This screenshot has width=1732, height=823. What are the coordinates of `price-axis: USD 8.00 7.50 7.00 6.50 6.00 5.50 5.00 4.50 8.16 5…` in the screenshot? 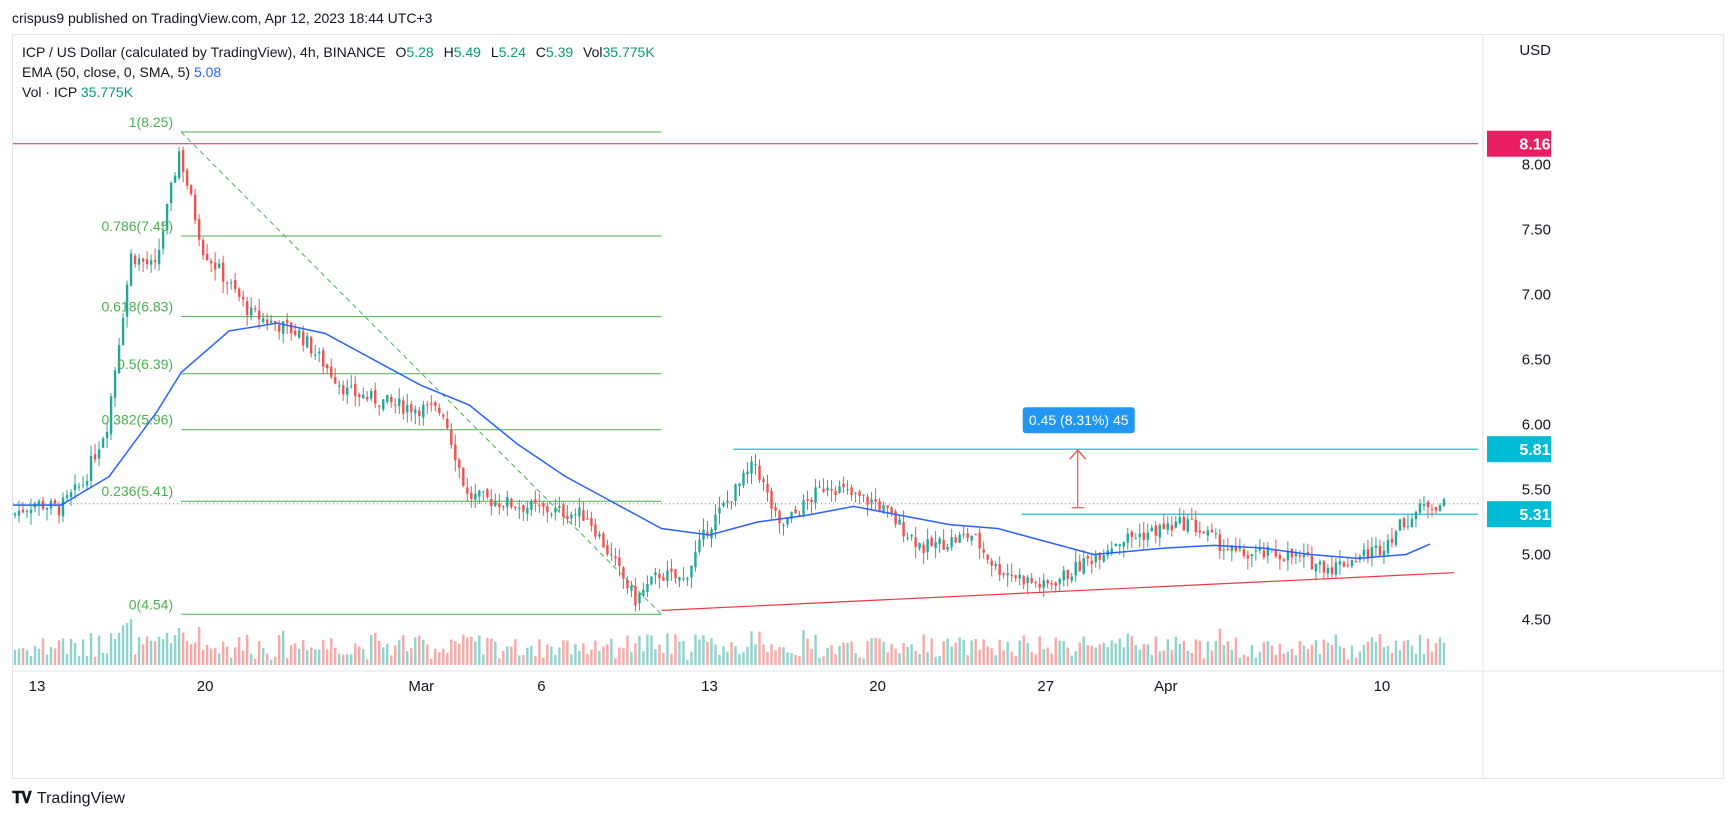 It's located at (1516, 406).